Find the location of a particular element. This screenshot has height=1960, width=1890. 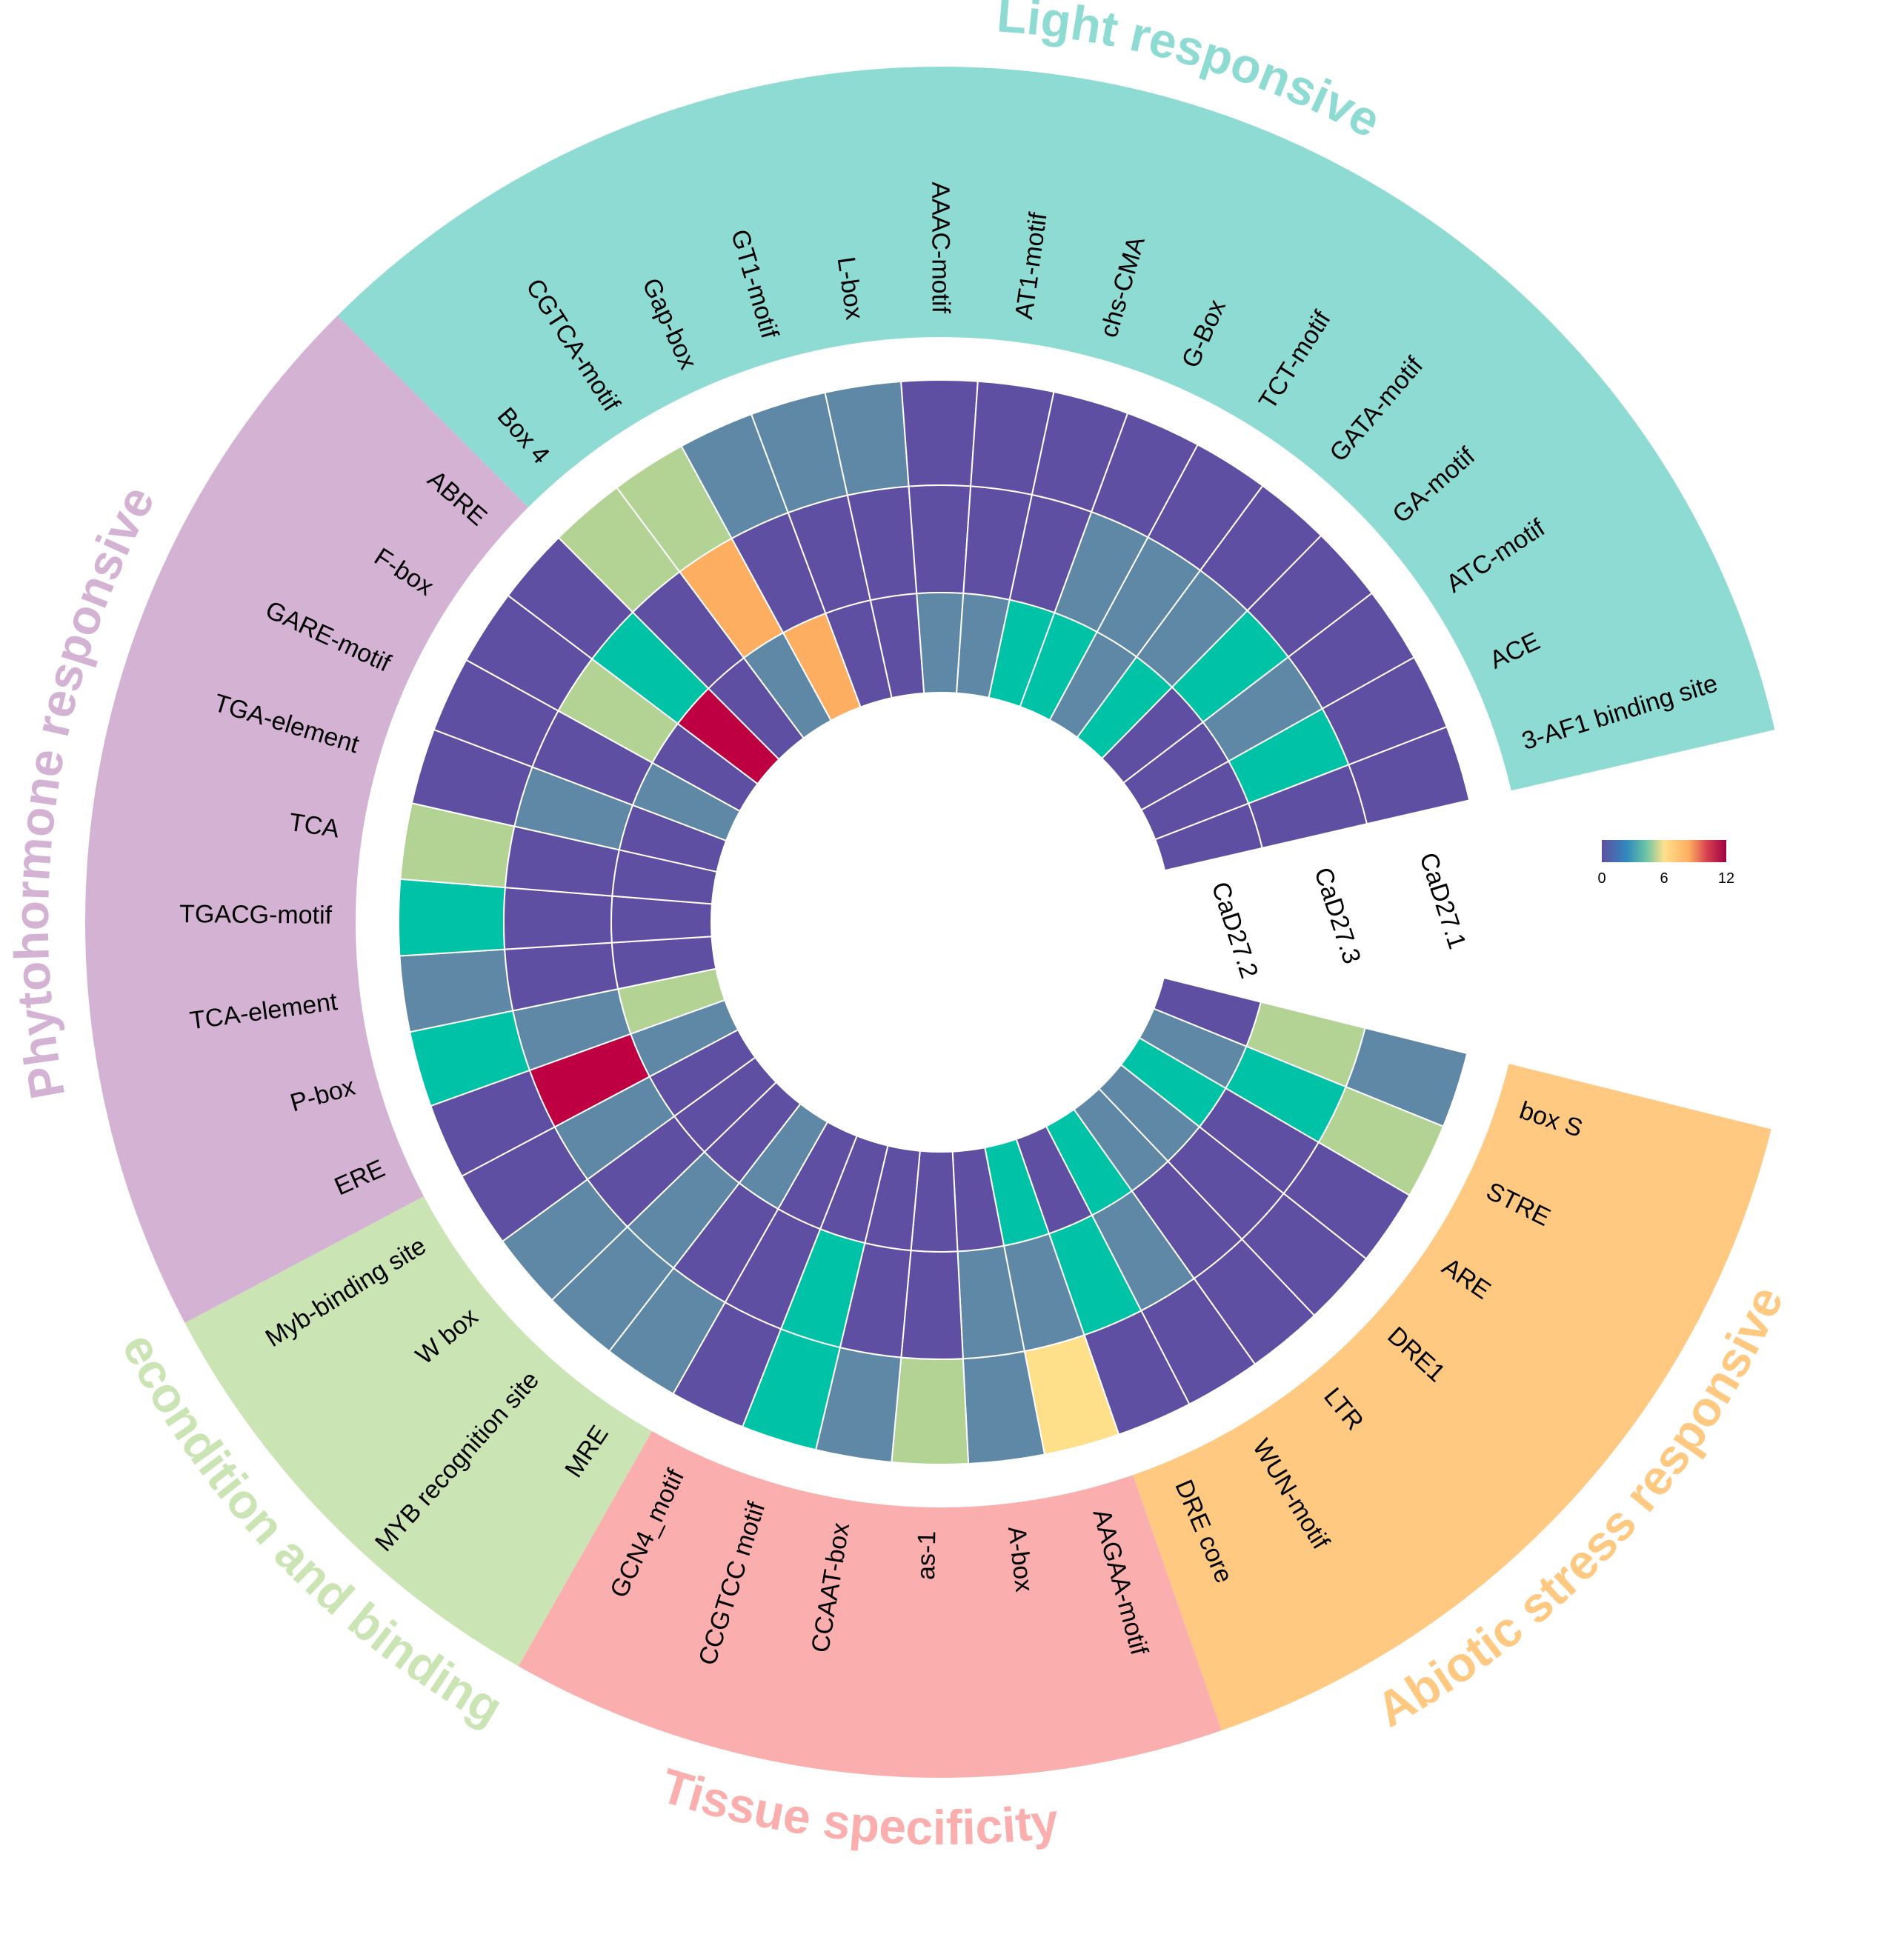

gene-labels: CaD27.1 CaD27.3 CaD27.2 is located at coordinates (1338, 916).